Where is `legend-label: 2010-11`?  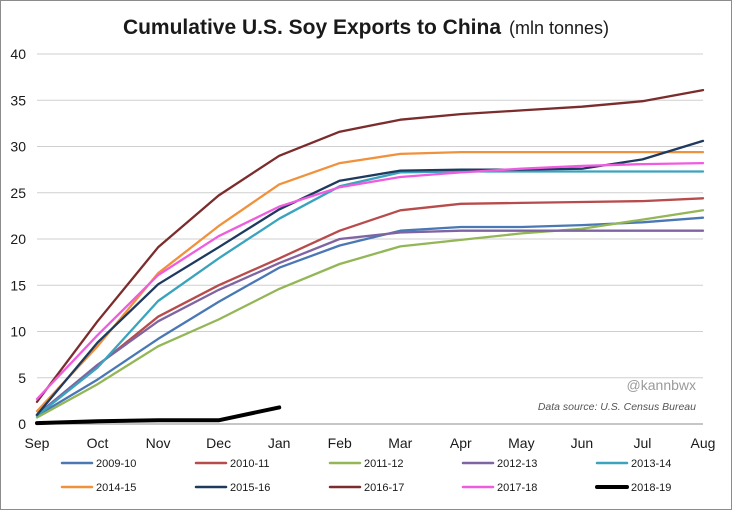 legend-label: 2010-11 is located at coordinates (250, 464).